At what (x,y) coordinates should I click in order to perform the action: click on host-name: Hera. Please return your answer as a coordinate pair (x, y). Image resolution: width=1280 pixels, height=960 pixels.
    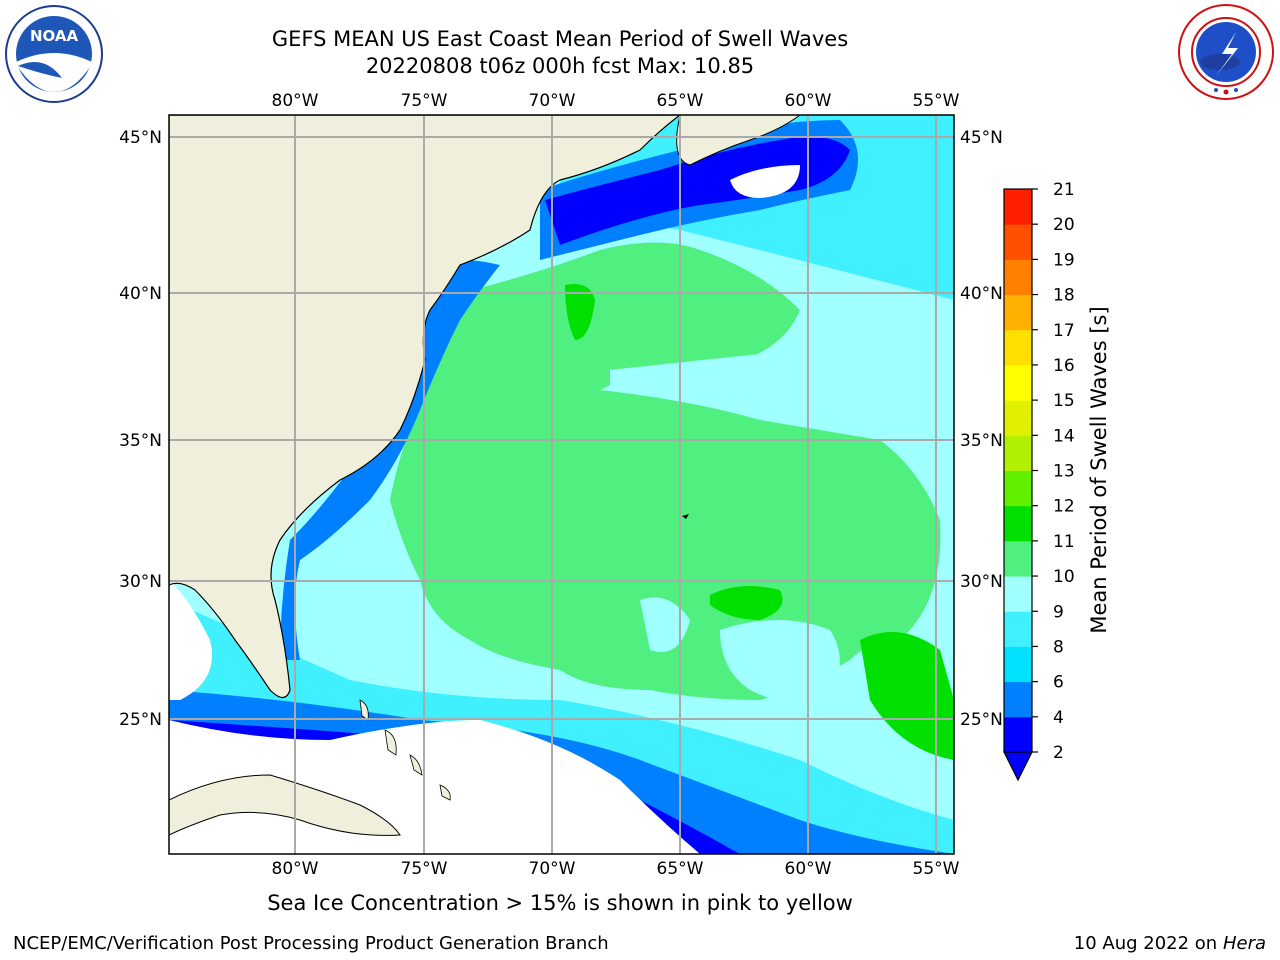
    Looking at the image, I should click on (1244, 943).